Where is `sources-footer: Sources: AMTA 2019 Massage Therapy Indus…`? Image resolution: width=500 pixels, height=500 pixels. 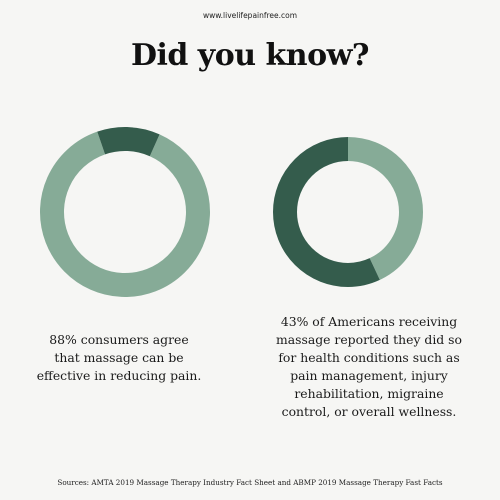 sources-footer: Sources: AMTA 2019 Massage Therapy Indus… is located at coordinates (250, 482).